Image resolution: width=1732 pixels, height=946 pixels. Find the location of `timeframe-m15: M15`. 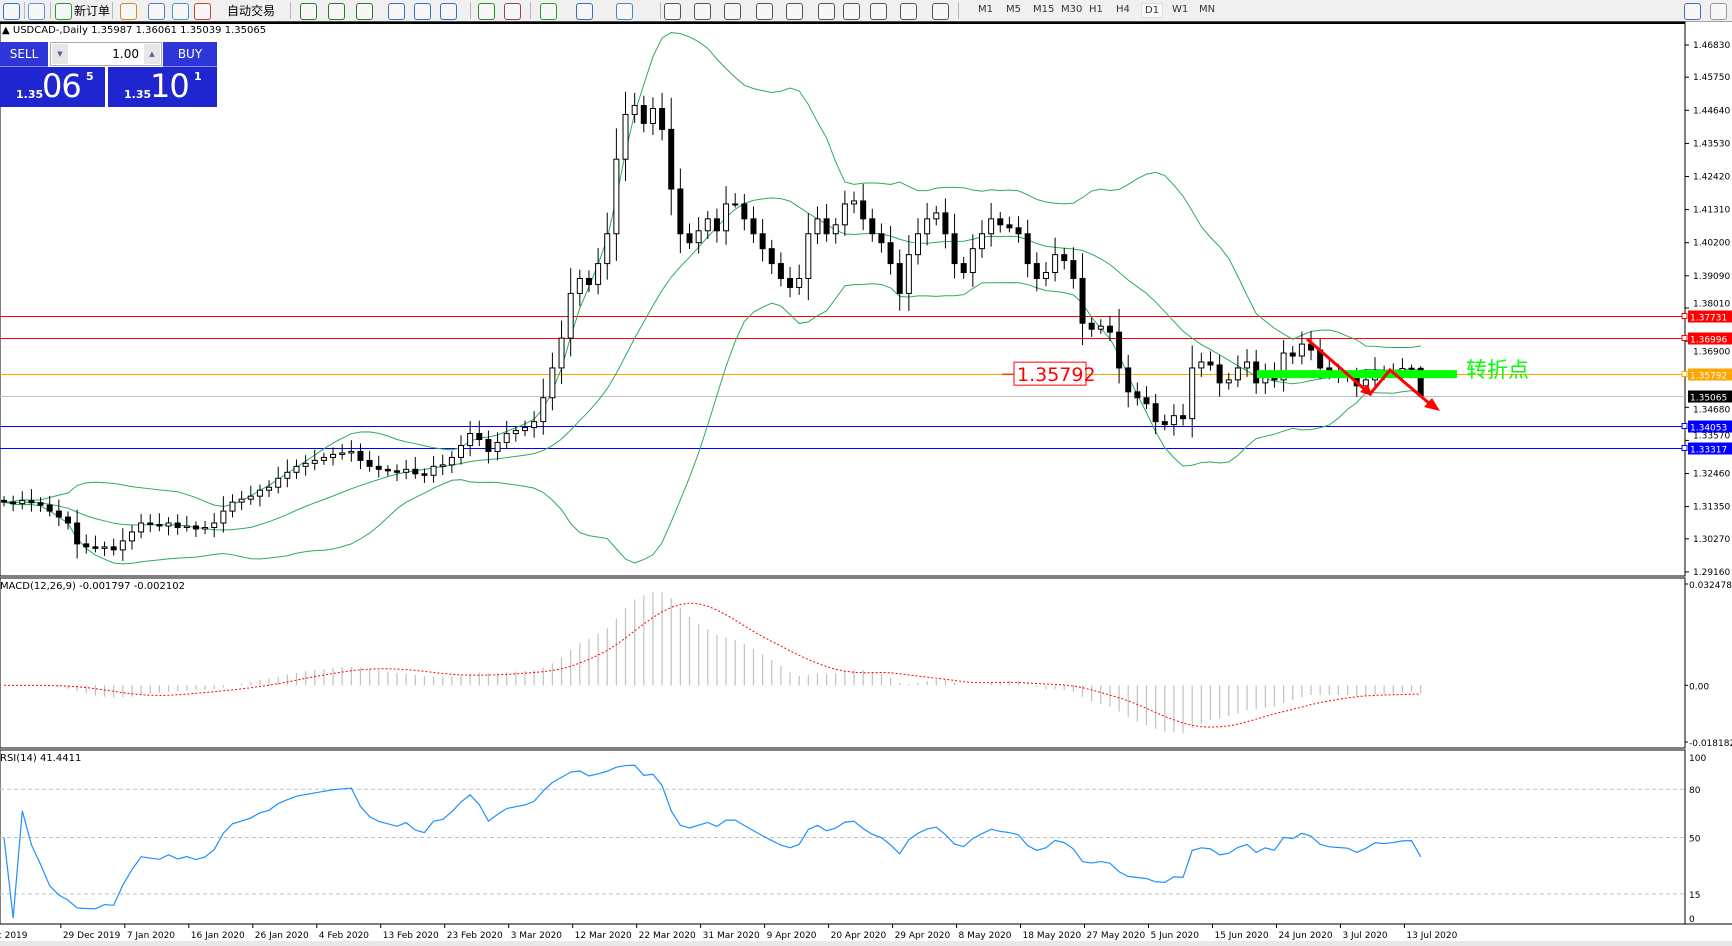

timeframe-m15: M15 is located at coordinates (1044, 9).